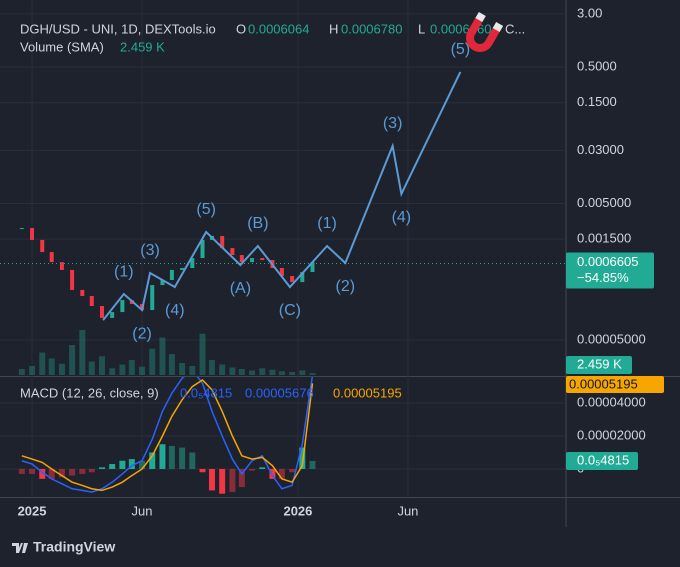  What do you see at coordinates (604, 238) in the screenshot?
I see `y-tick-label: 0.001500` at bounding box center [604, 238].